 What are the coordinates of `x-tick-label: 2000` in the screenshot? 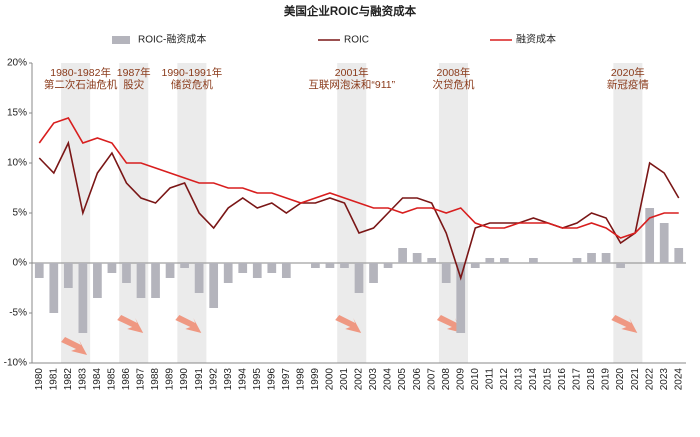 It's located at (330, 379).